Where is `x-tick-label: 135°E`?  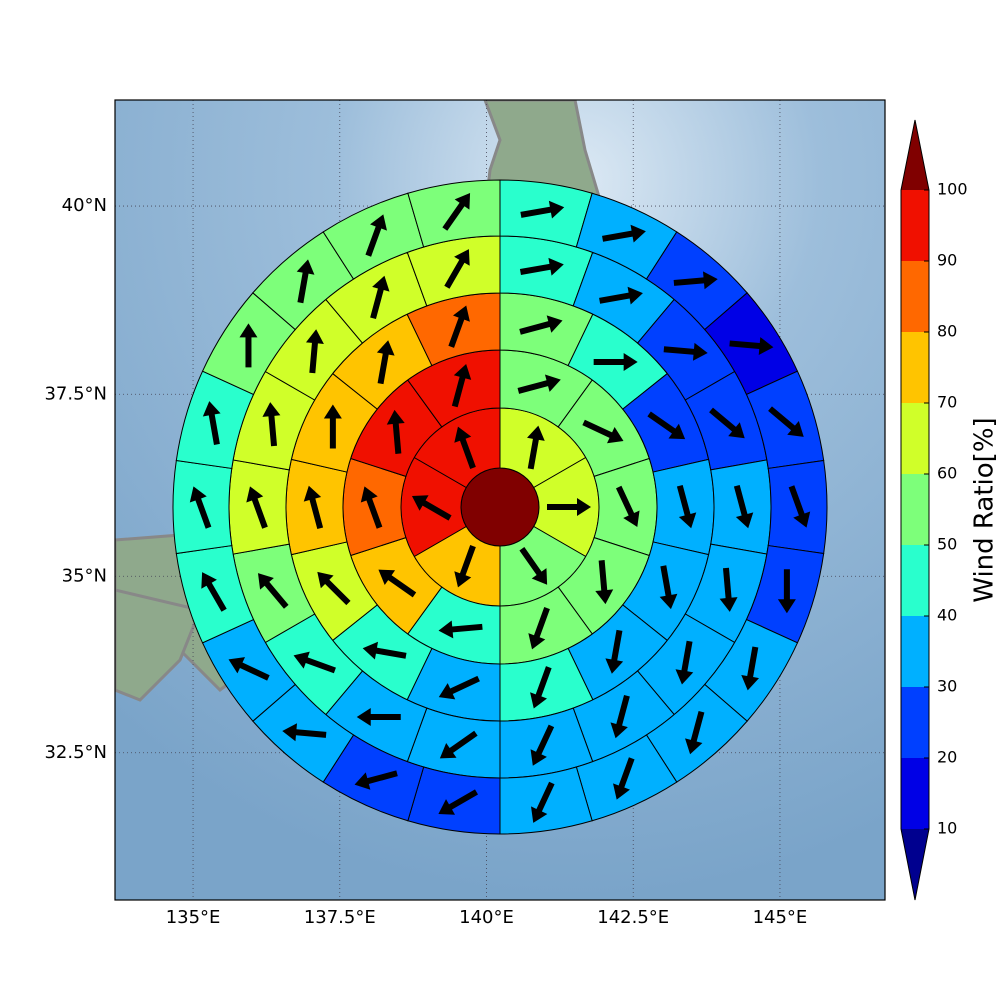 x-tick-label: 135°E is located at coordinates (193, 917).